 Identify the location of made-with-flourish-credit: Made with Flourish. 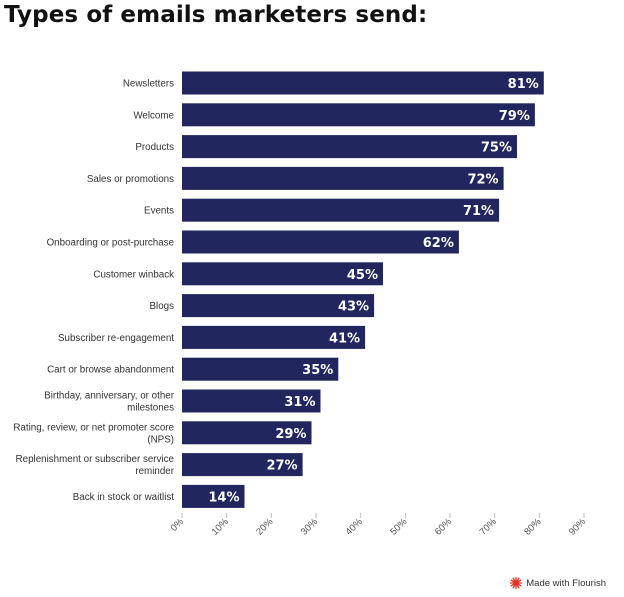
(558, 583).